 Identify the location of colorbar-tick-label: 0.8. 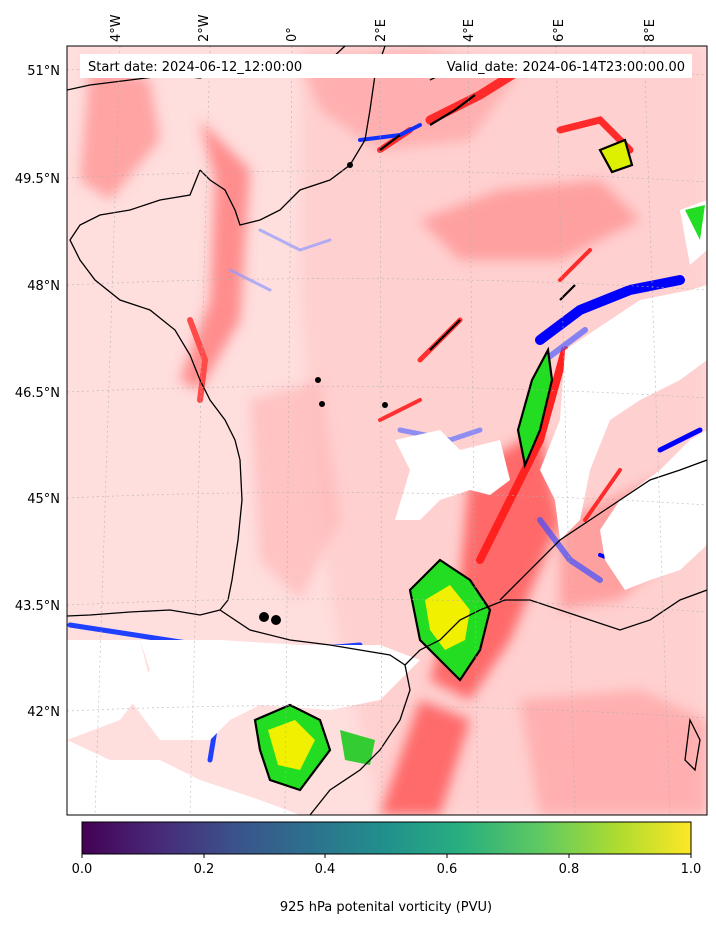
(569, 869).